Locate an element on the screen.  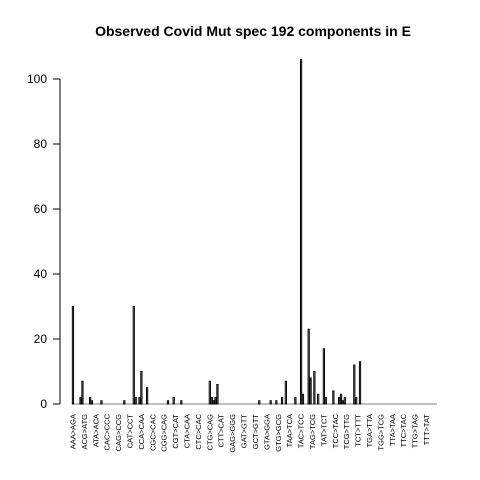
x-tick-label: TTA>TAA is located at coordinates (392, 430).